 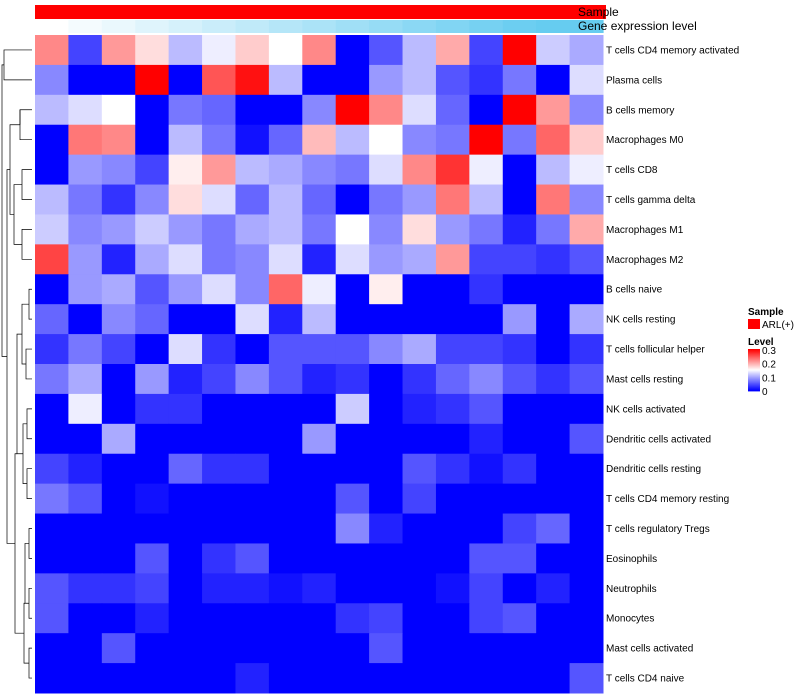 I want to click on row-label: Mast cells resting, so click(x=644, y=379).